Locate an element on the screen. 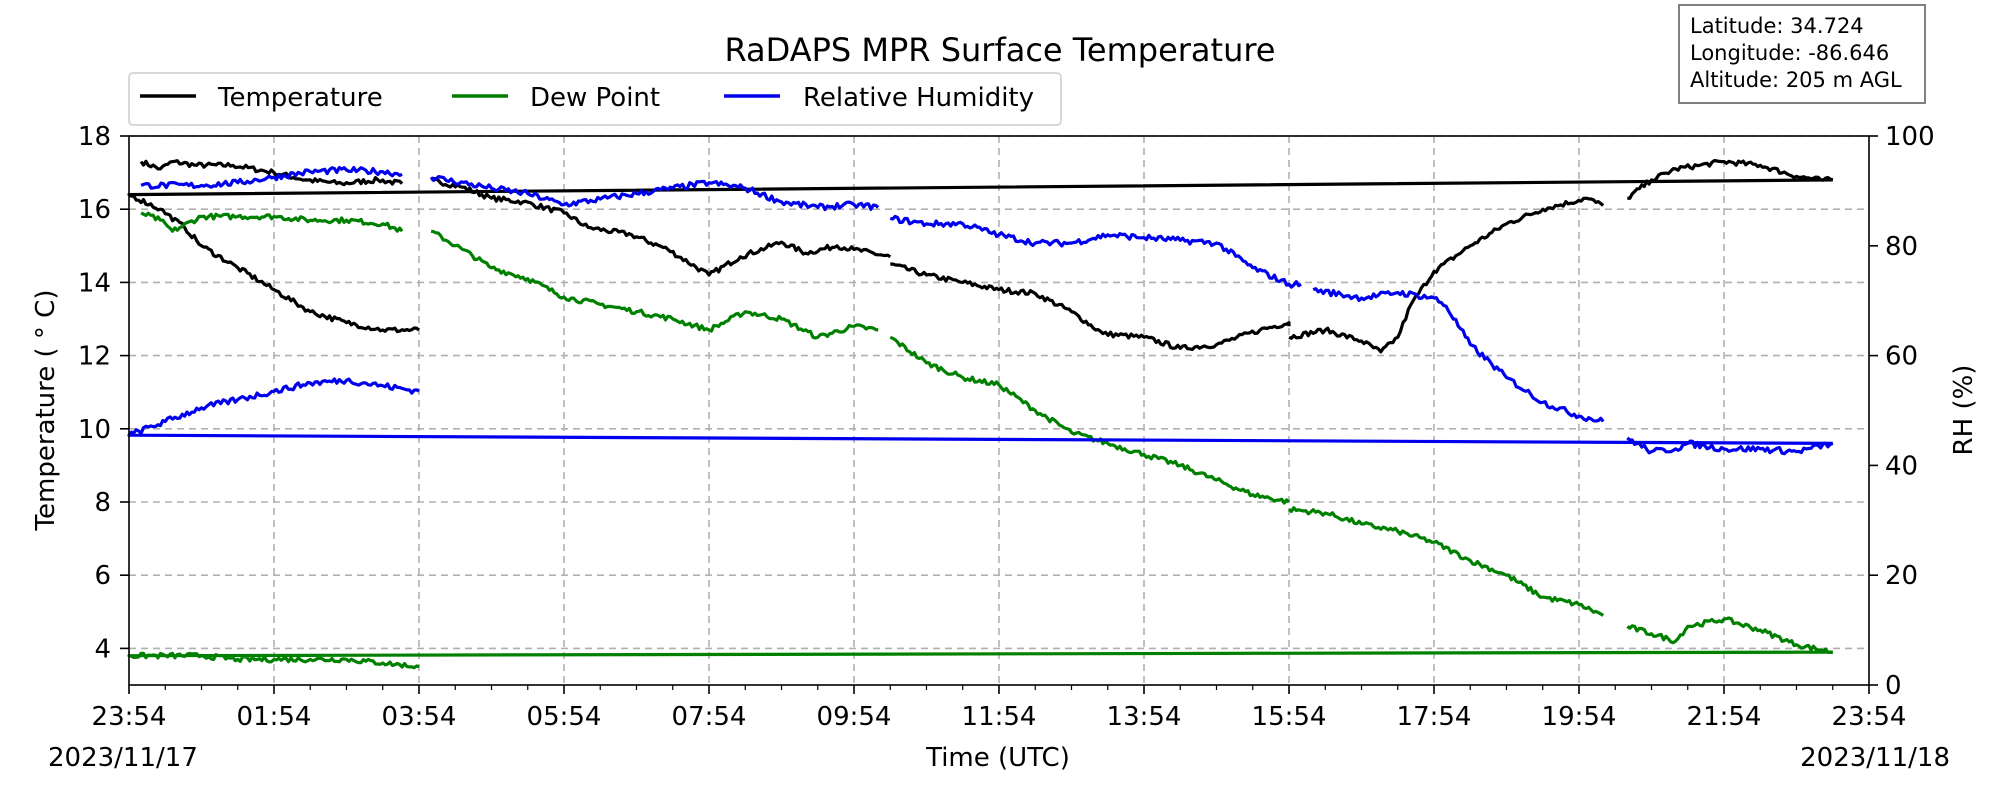  y2-tick-label: 40 is located at coordinates (1901, 466).